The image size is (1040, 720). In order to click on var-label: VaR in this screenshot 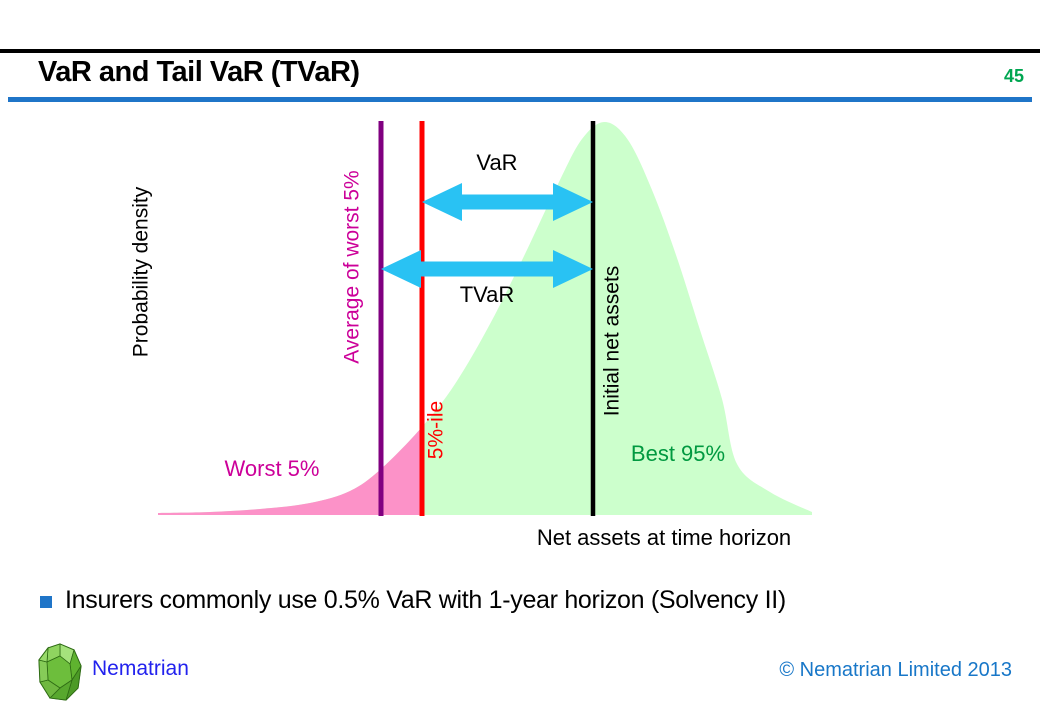, I will do `click(496, 162)`.